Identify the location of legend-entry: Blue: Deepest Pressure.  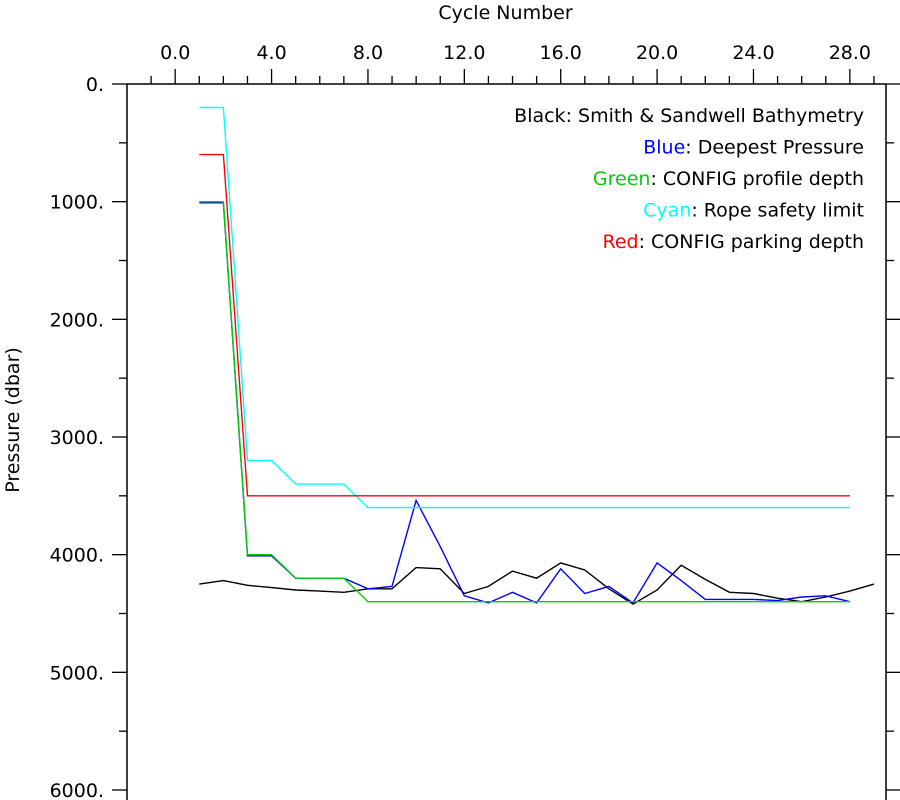
(753, 148).